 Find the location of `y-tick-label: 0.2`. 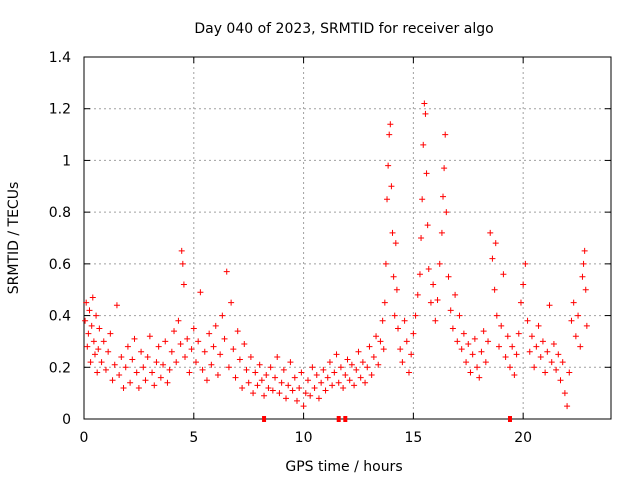

y-tick-label: 0.2 is located at coordinates (60, 368).